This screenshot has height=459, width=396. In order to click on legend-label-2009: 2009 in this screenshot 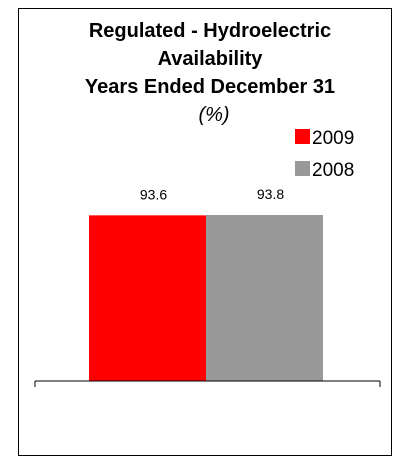, I will do `click(333, 138)`.